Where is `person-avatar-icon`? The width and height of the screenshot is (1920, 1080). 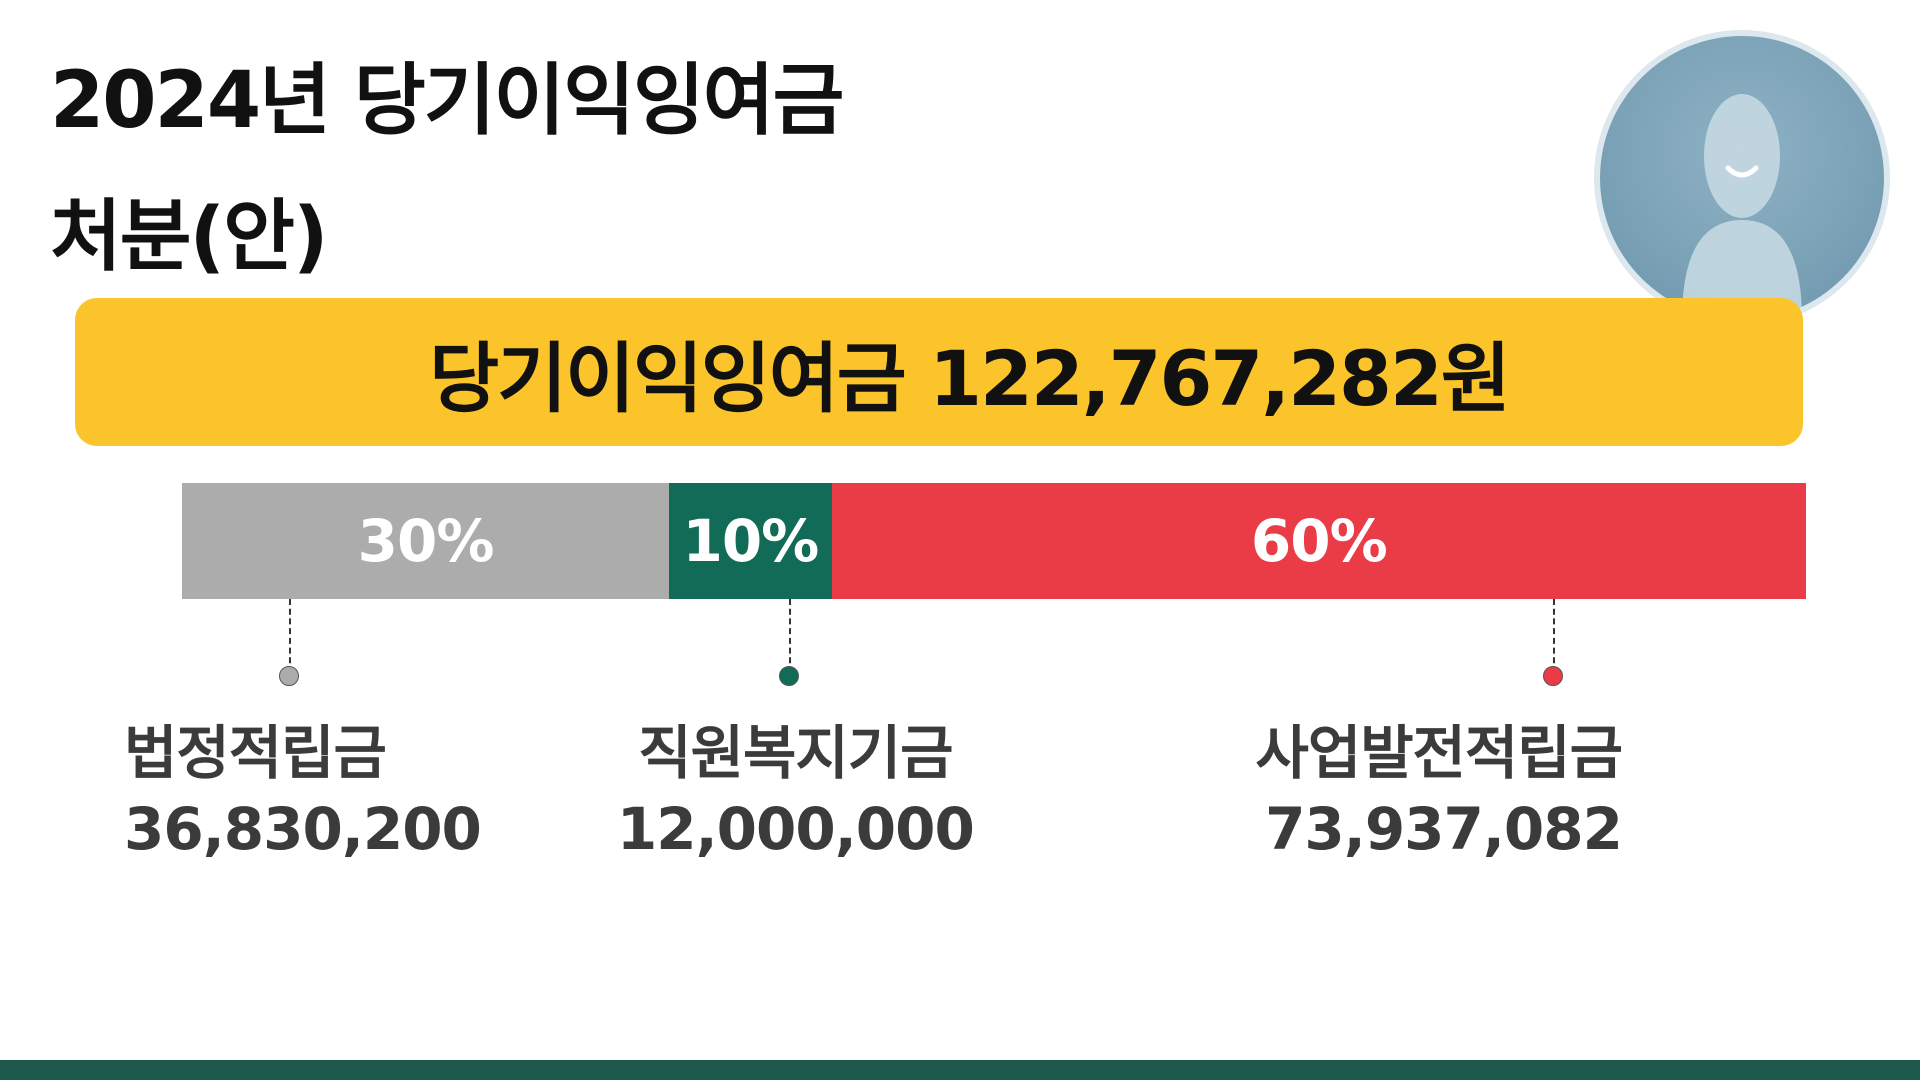 person-avatar-icon is located at coordinates (1742, 178).